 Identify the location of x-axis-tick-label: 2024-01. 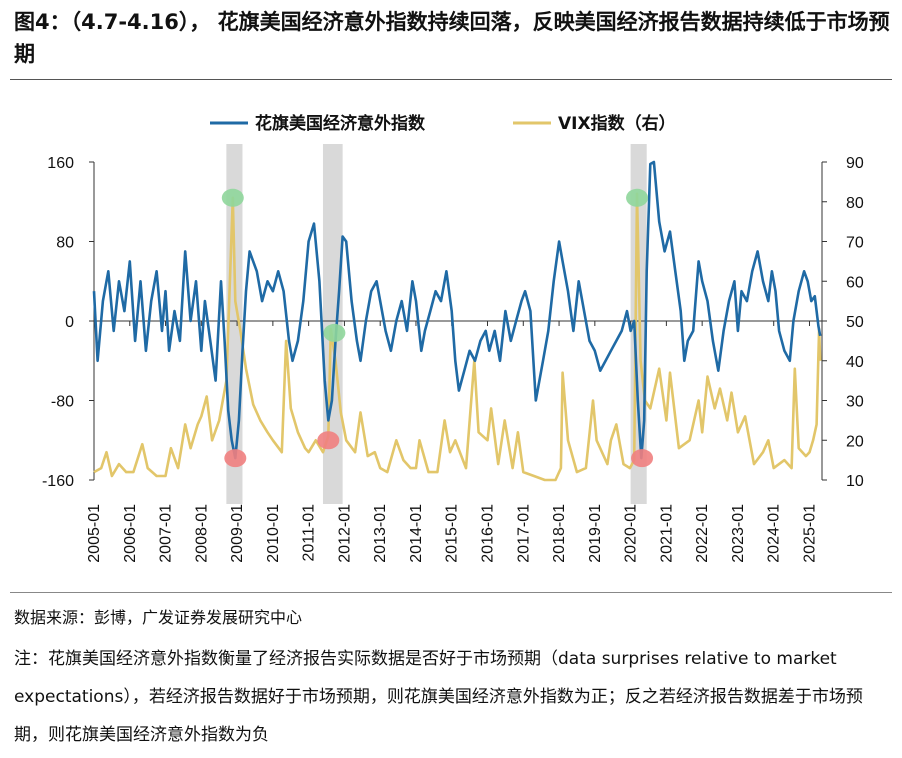
(774, 533).